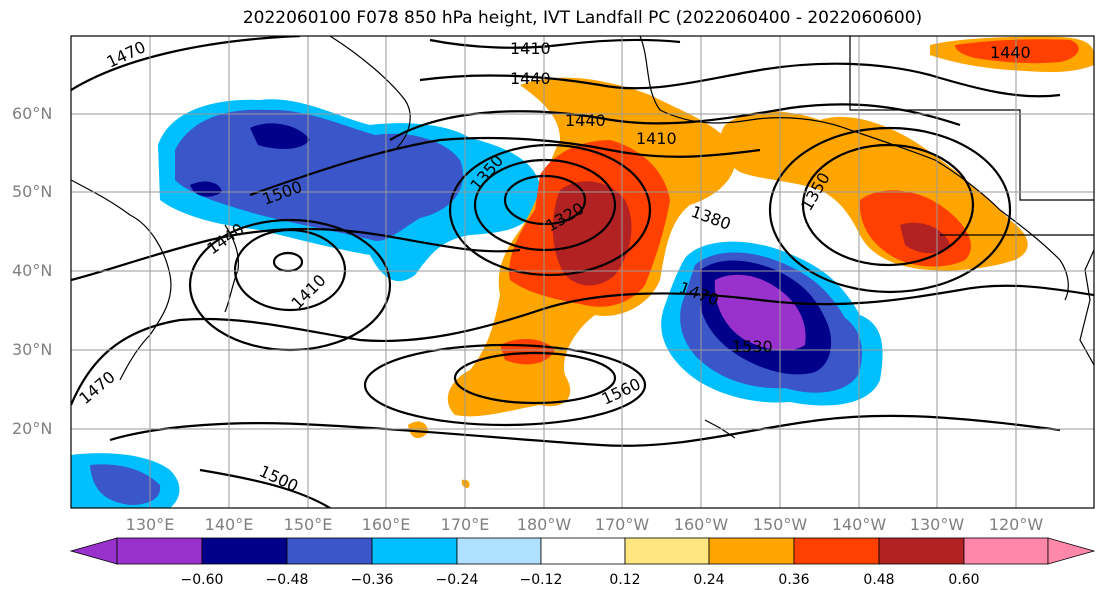  I want to click on lat-label: 30°N, so click(32, 349).